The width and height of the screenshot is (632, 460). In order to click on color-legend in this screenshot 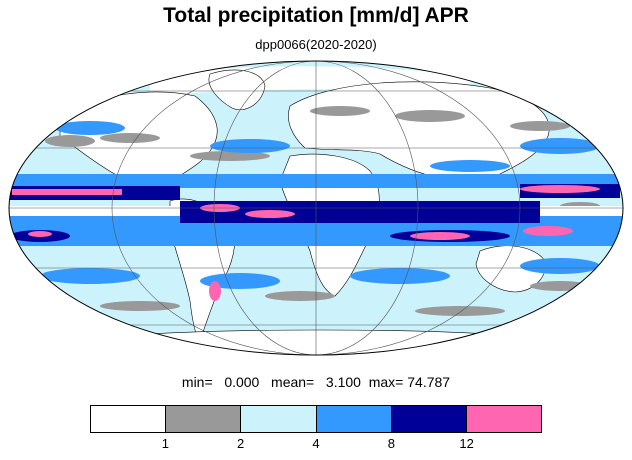, I will do `click(316, 419)`.